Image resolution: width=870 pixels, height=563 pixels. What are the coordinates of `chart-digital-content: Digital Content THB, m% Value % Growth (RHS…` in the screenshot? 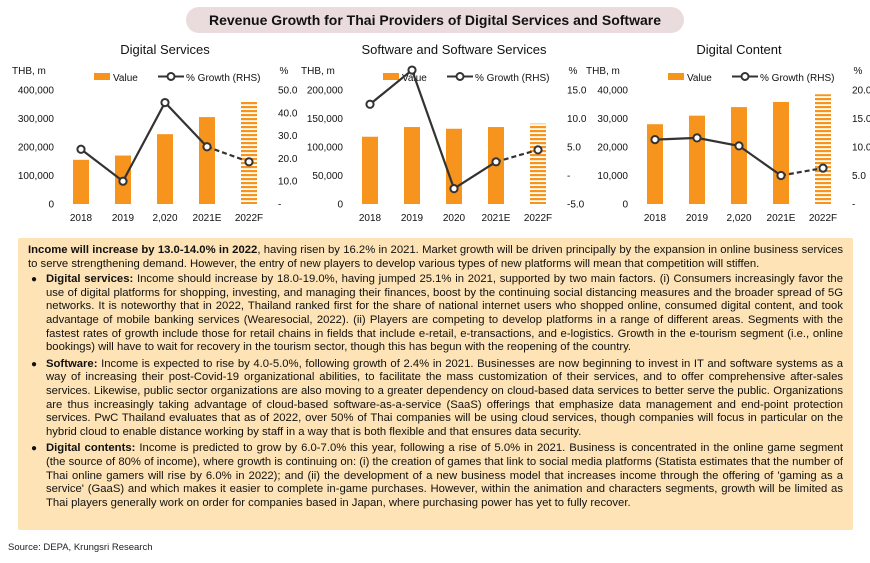 It's located at (726, 138).